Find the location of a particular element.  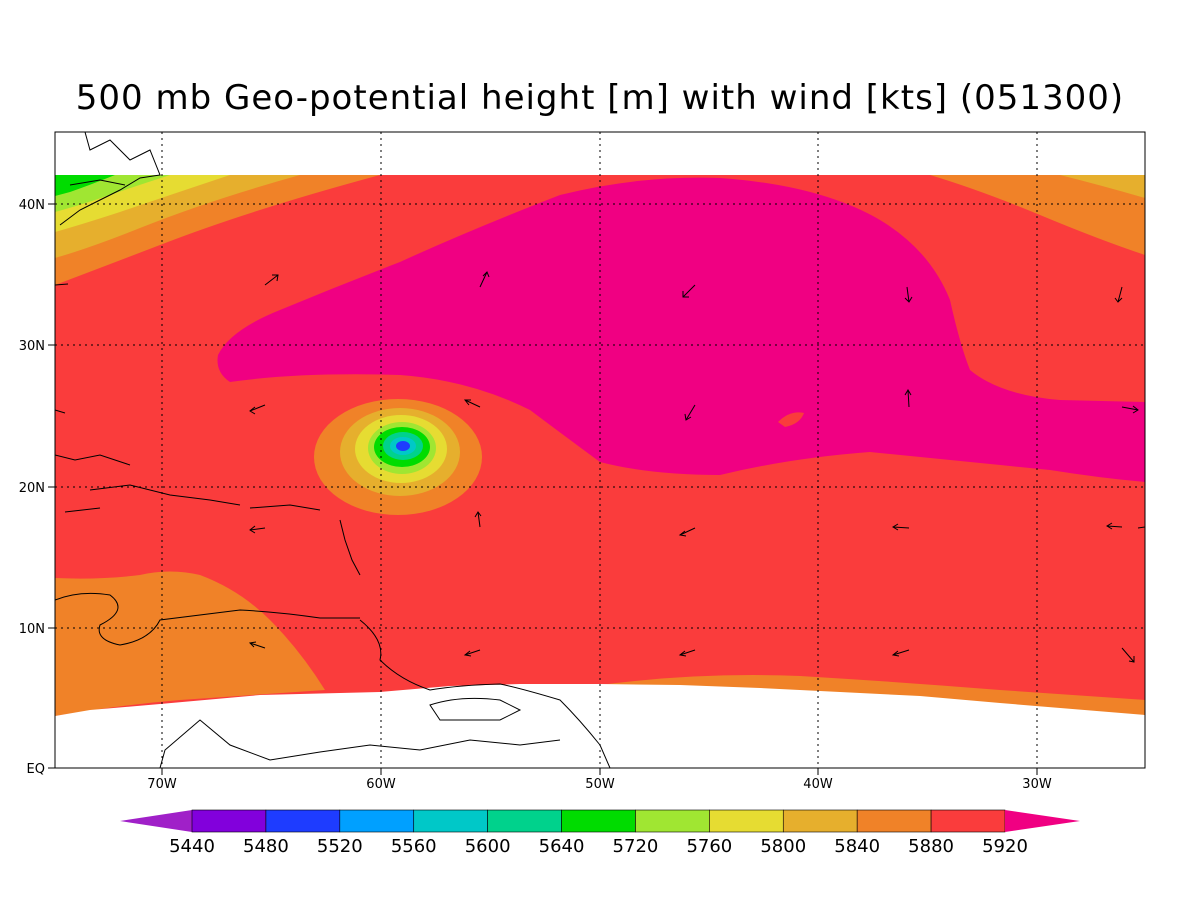

lon-tick-label: 40W is located at coordinates (818, 784).